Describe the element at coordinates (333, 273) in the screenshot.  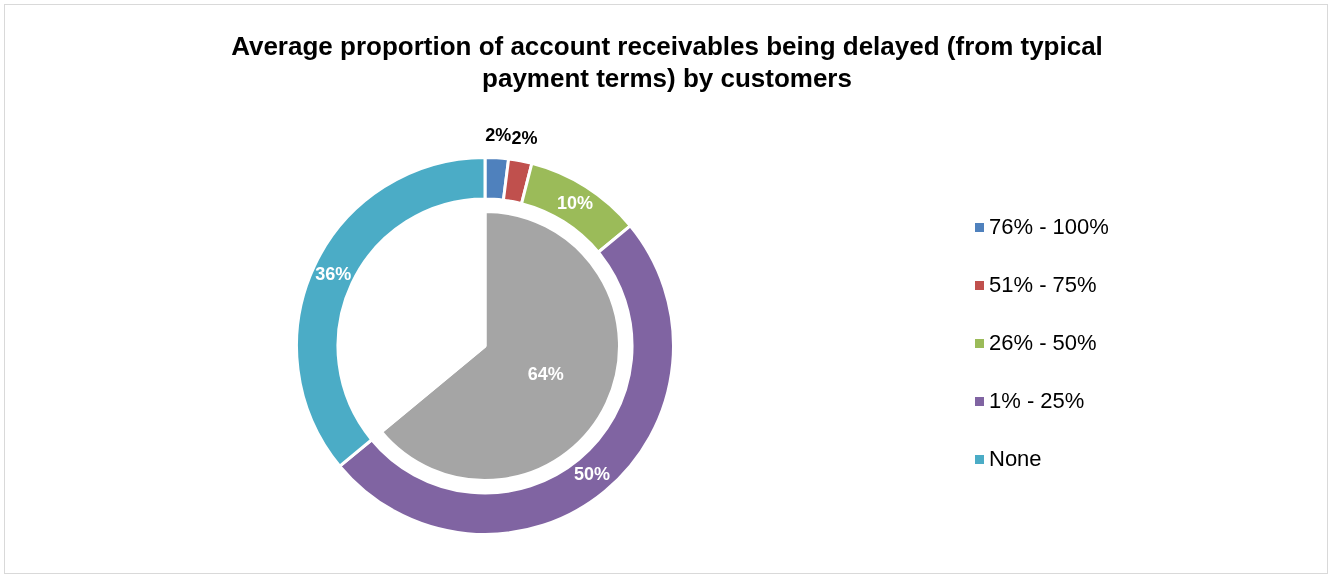
I see `data-label: 36%` at that location.